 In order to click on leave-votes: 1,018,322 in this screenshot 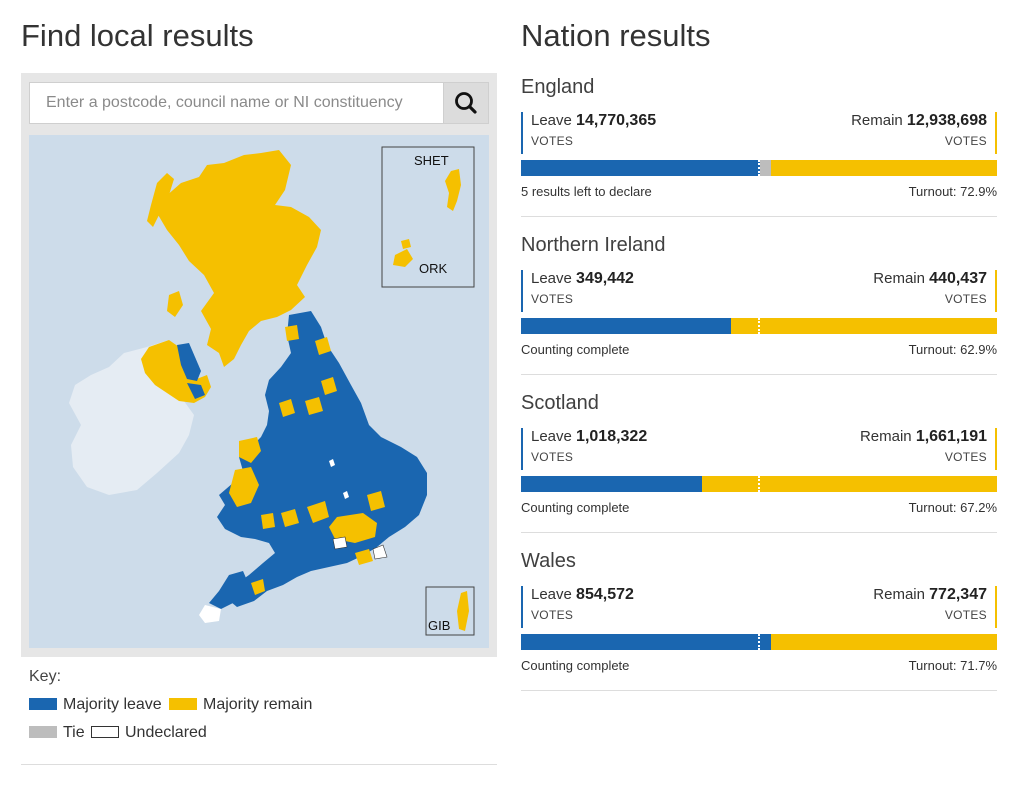, I will do `click(612, 436)`.